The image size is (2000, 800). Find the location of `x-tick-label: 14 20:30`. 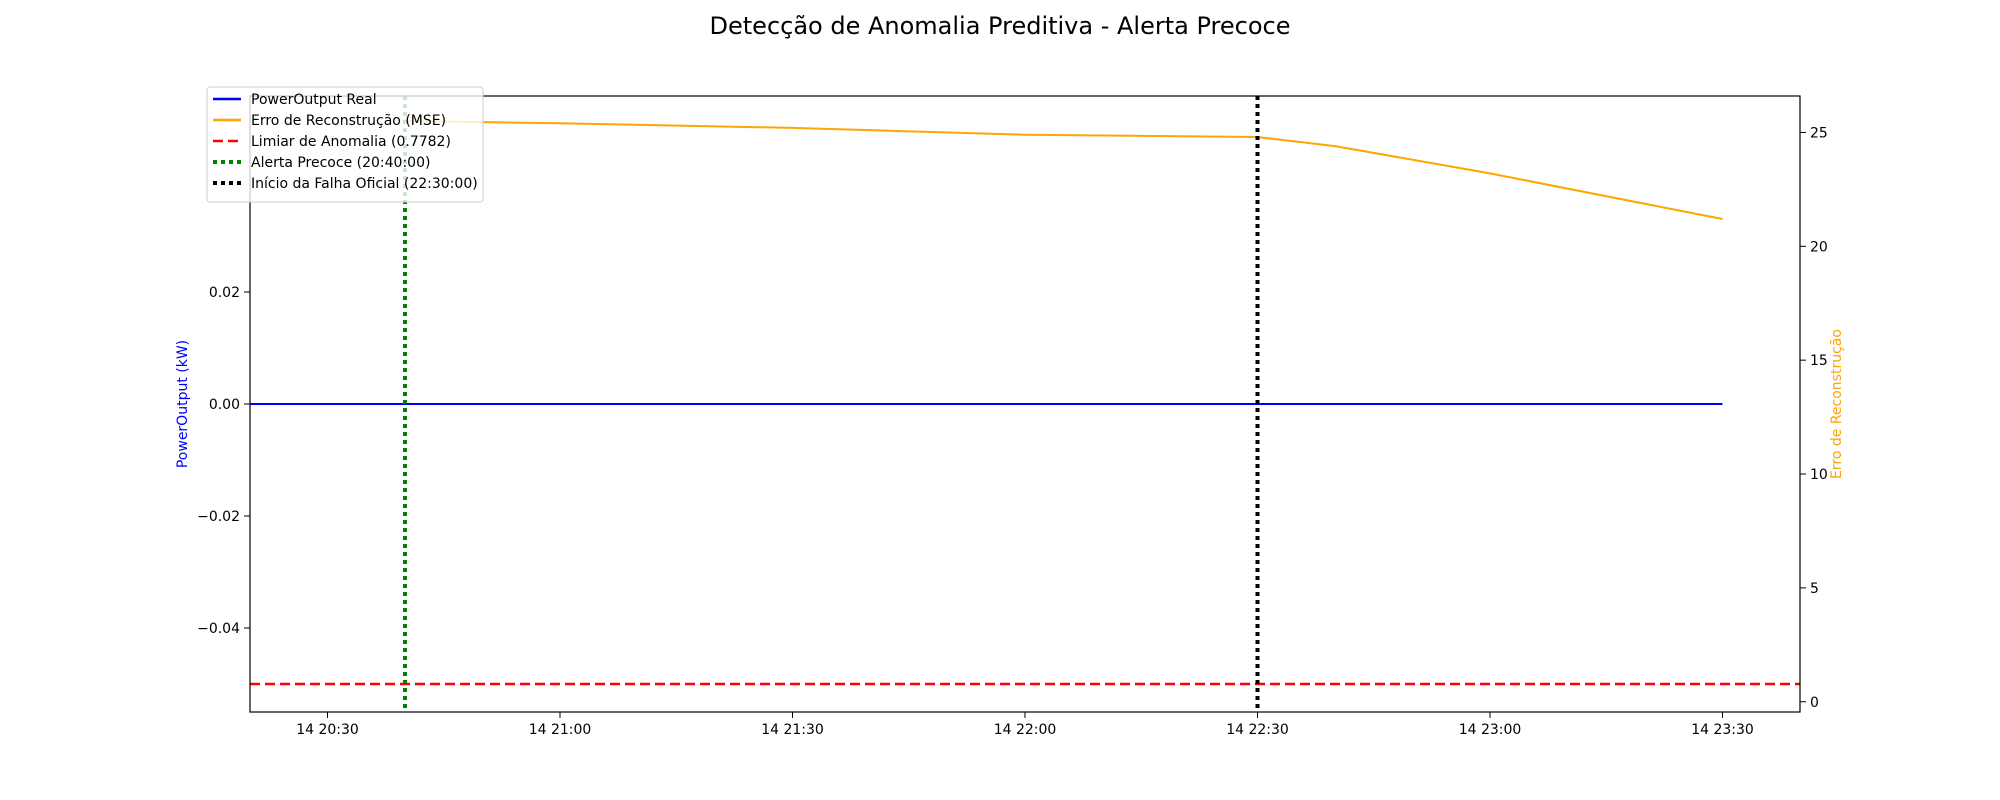

x-tick-label: 14 20:30 is located at coordinates (327, 730).